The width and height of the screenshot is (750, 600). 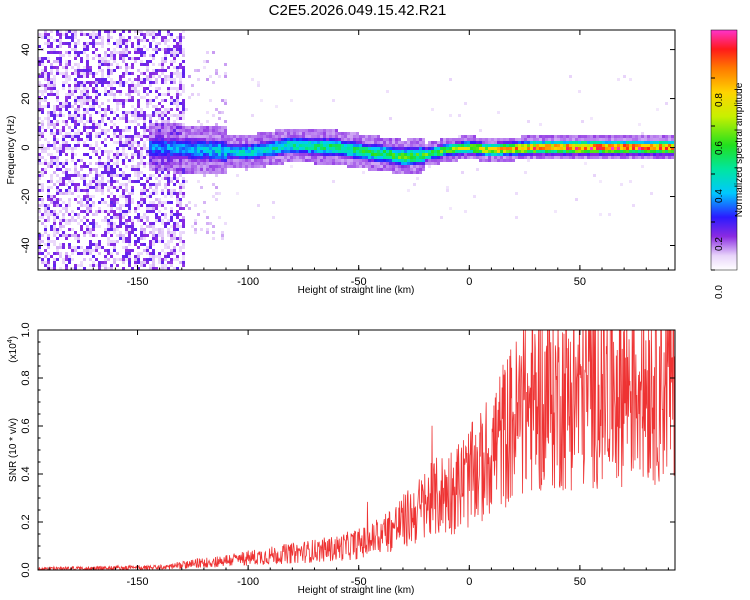 What do you see at coordinates (26, 197) in the screenshot?
I see `y-tick-label: -20` at bounding box center [26, 197].